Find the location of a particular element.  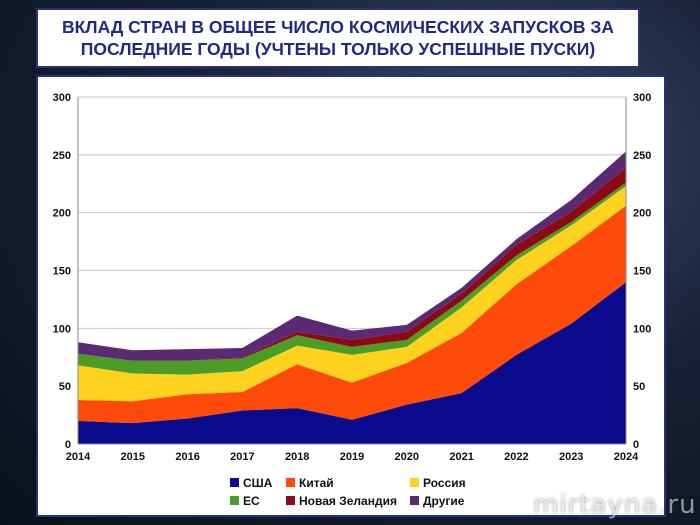

x-tick-label: 2021 is located at coordinates (461, 457).